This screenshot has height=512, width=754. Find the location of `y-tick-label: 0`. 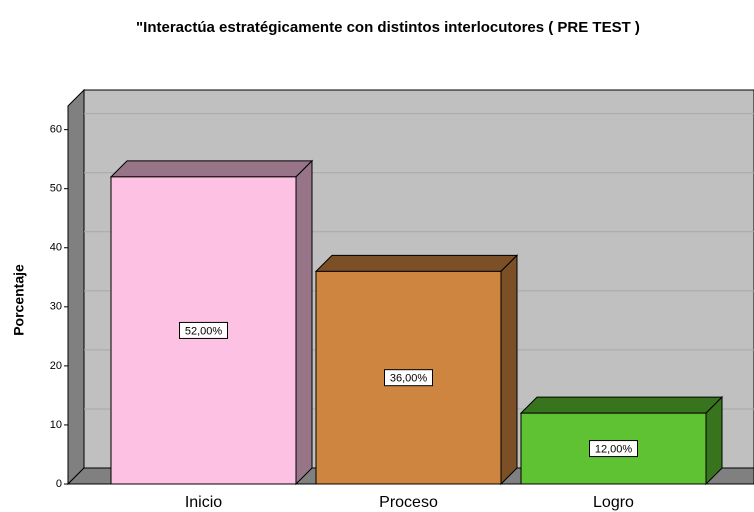

y-tick-label: 0 is located at coordinates (59, 484).